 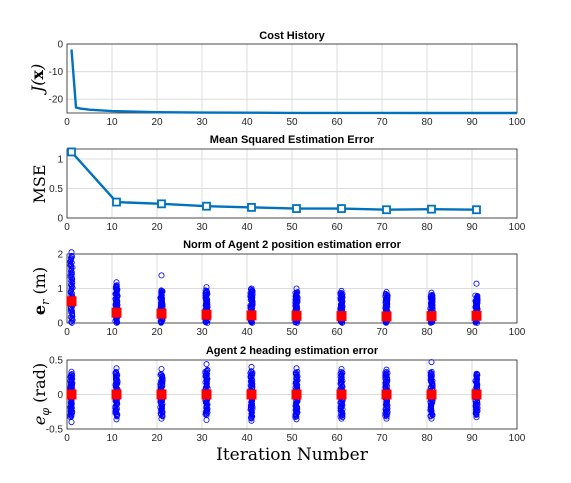 What do you see at coordinates (60, 255) in the screenshot?
I see `y-tick-label: 2` at bounding box center [60, 255].